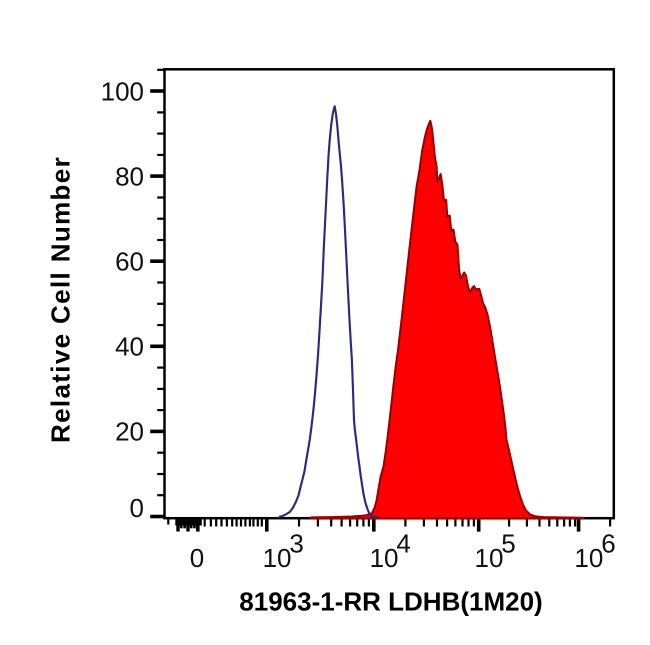  Describe the element at coordinates (129, 262) in the screenshot. I see `svg-text: 60` at that location.